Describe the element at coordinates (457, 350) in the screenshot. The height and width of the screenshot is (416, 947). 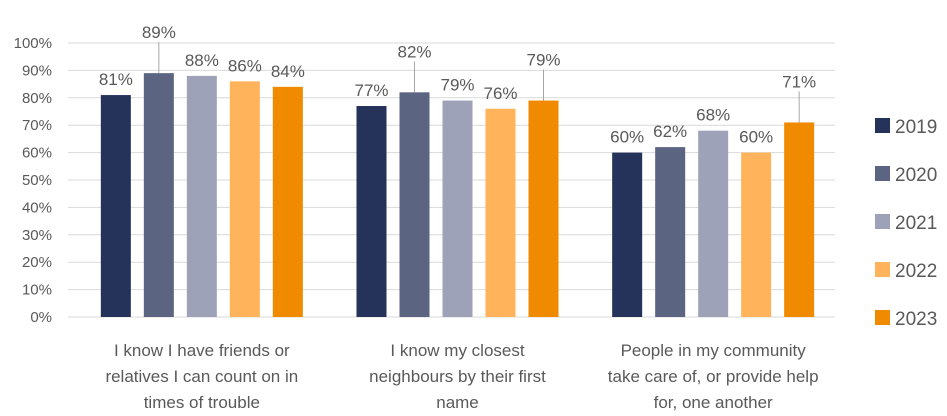
I see `category-label: I know my closest` at that location.